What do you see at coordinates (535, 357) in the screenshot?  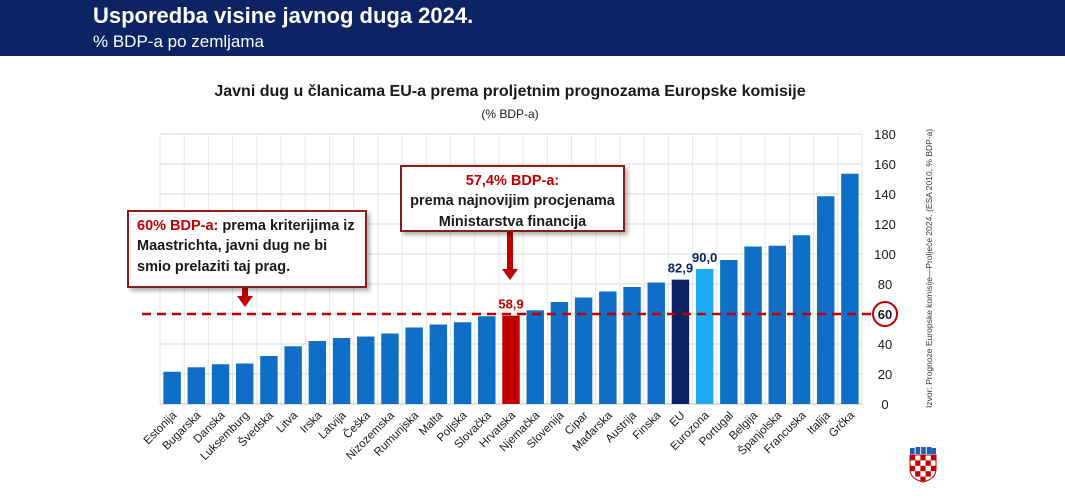 I see `bar-njemacka` at bounding box center [535, 357].